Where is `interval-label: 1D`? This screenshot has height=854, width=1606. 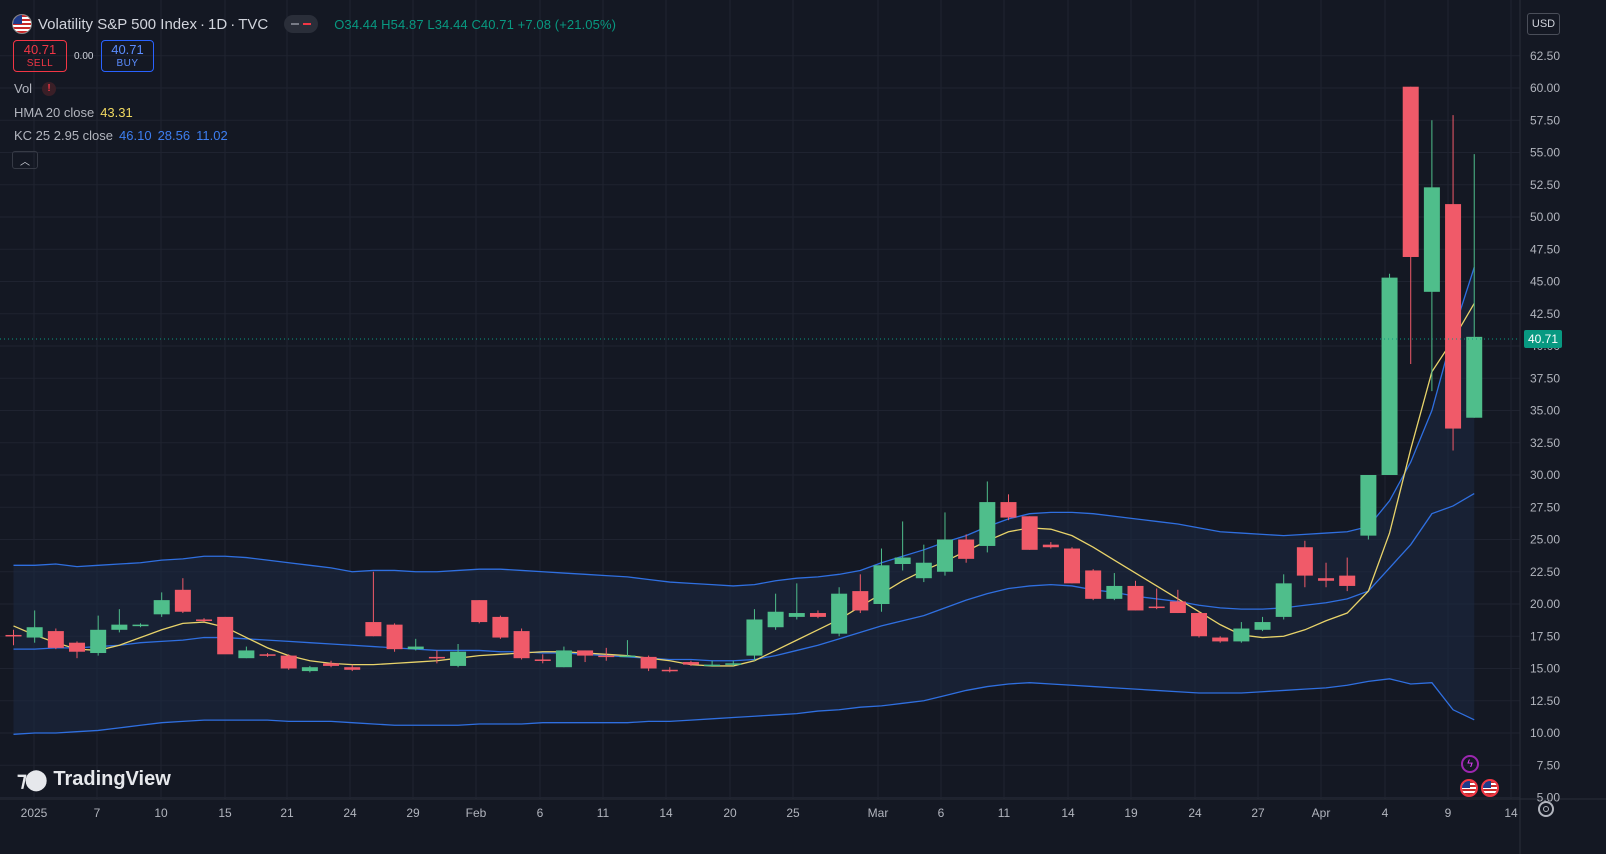
interval-label: 1D is located at coordinates (218, 24).